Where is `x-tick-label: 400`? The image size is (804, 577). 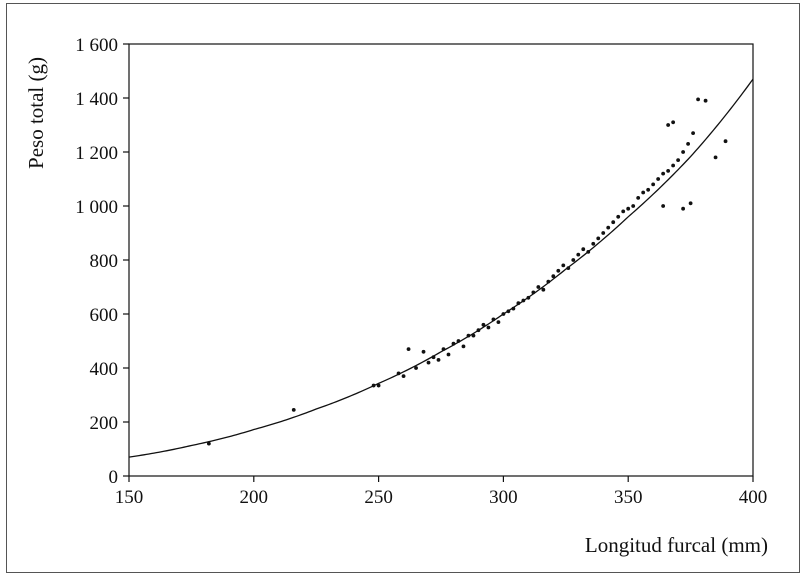 x-tick-label: 400 is located at coordinates (753, 497).